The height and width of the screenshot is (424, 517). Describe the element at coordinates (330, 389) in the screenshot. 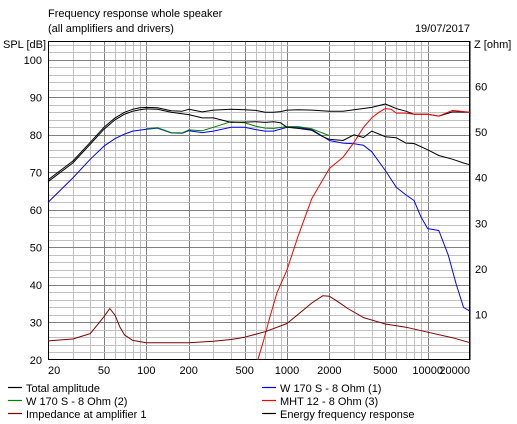

I see `legend-label: W 170 S - 8 Ohm (1)` at that location.